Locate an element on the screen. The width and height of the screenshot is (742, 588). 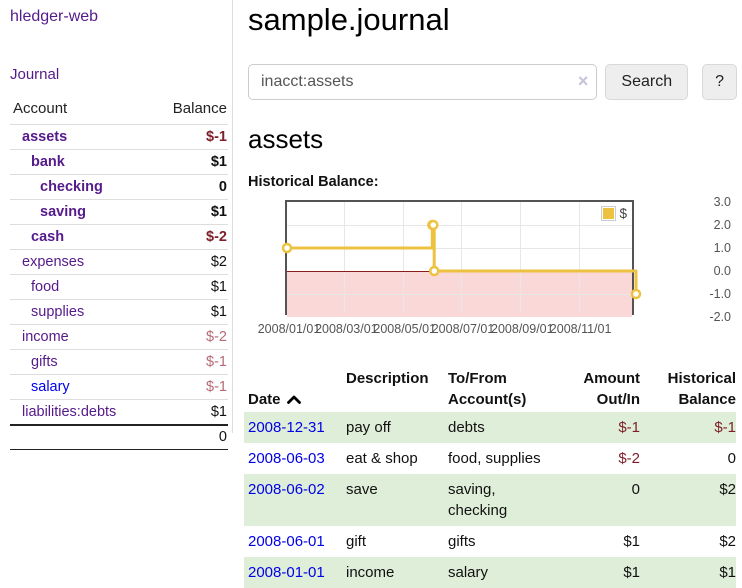
accounts-header-balance: Balance is located at coordinates (199, 108).